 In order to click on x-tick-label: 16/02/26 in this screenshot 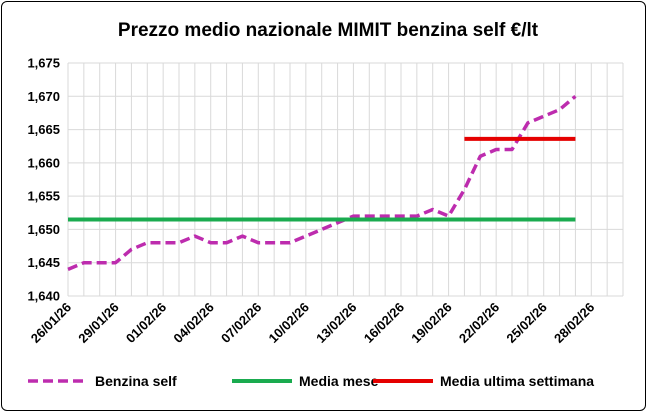, I will do `click(384, 323)`.